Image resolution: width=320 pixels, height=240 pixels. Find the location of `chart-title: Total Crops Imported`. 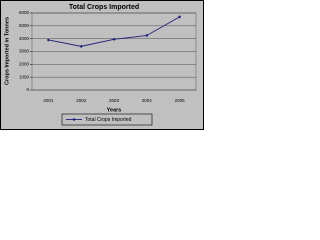

chart-title: Total Crops Imported is located at coordinates (104, 7).